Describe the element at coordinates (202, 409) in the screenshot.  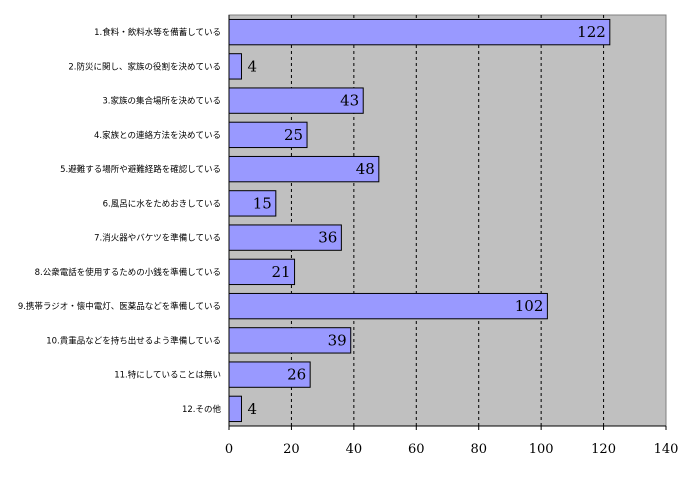
I see `category-label: 12.その他` at that location.